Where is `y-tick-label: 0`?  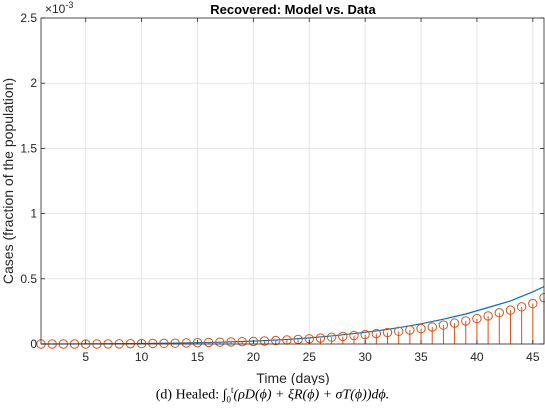
y-tick-label: 0 is located at coordinates (33, 344).